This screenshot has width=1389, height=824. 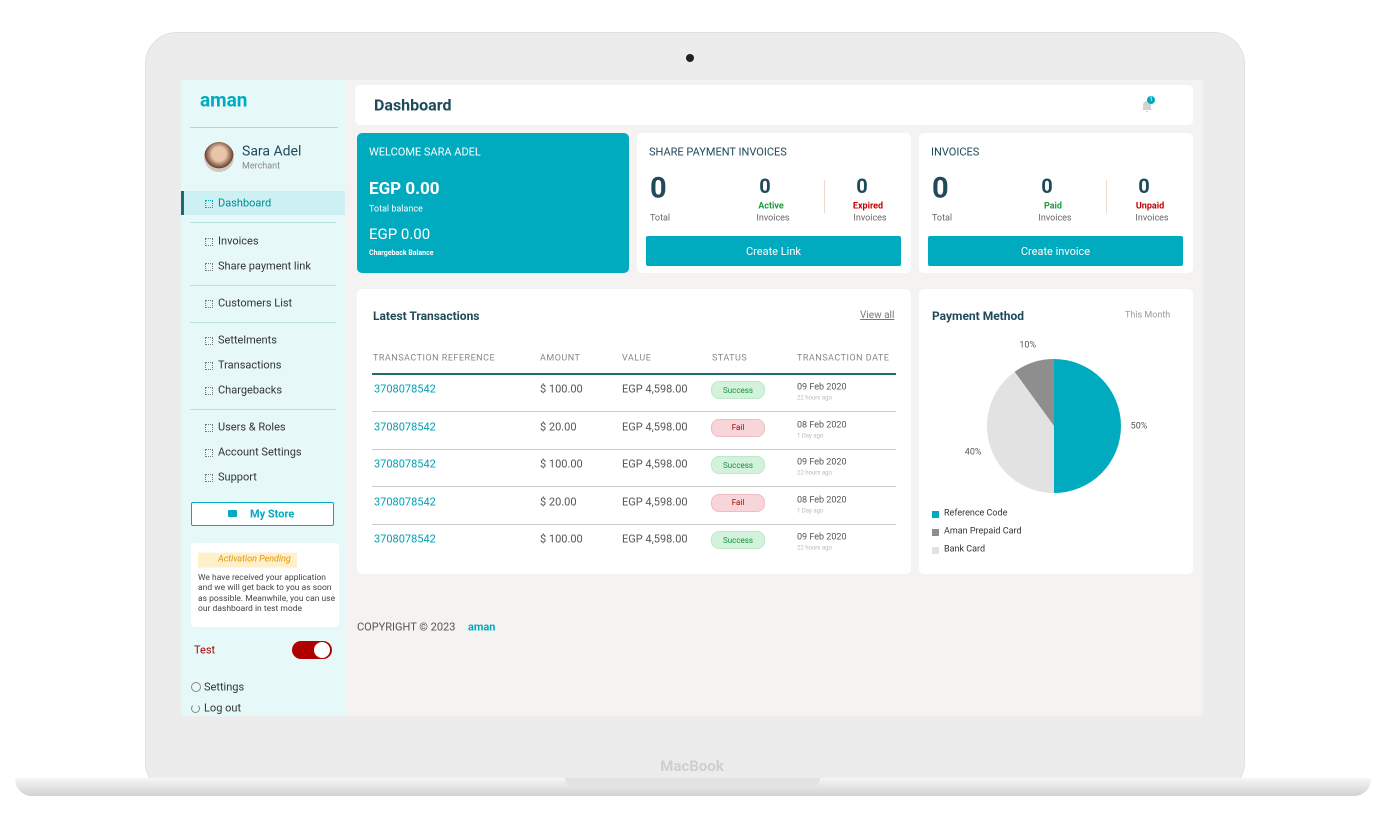 What do you see at coordinates (247, 560) in the screenshot?
I see `activation-badge: Activation Pending` at bounding box center [247, 560].